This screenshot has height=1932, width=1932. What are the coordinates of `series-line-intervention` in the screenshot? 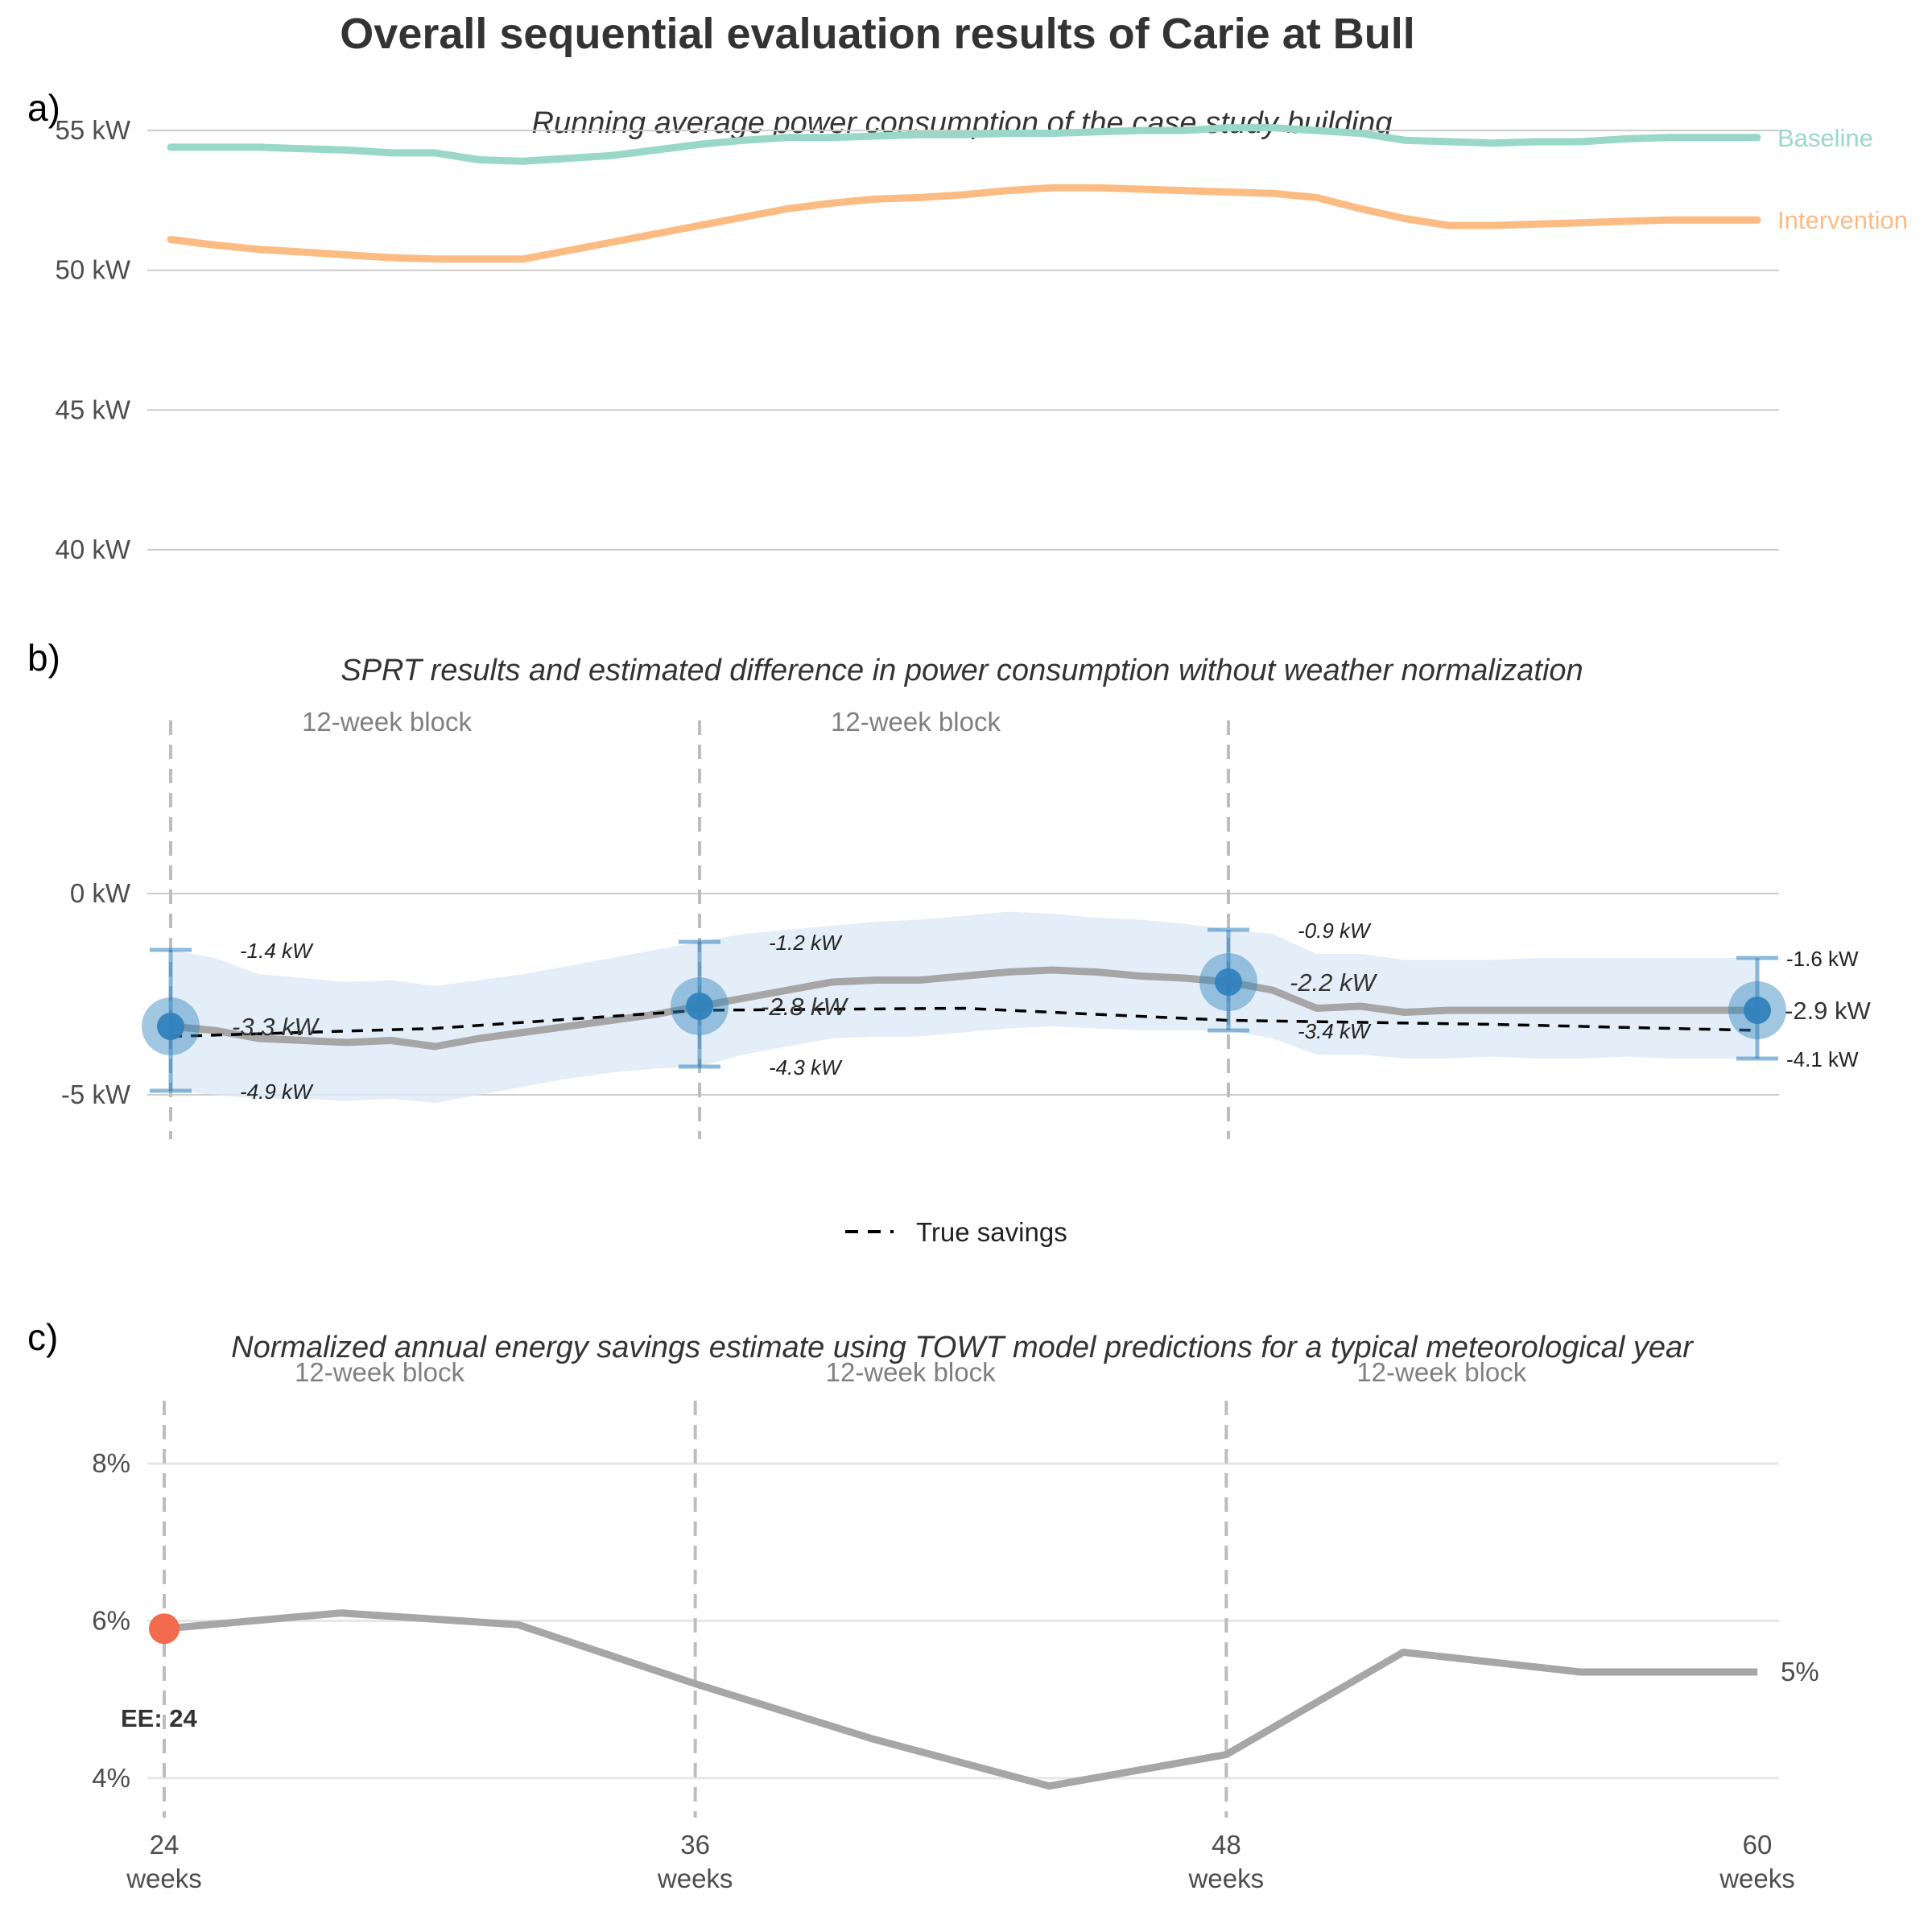 It's located at (964, 223).